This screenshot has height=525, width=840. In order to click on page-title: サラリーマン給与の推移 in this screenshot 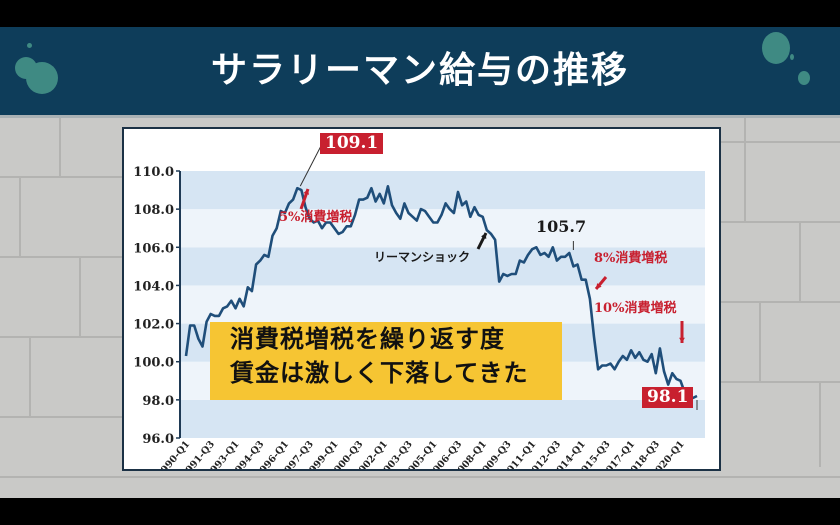, I will do `click(419, 70)`.